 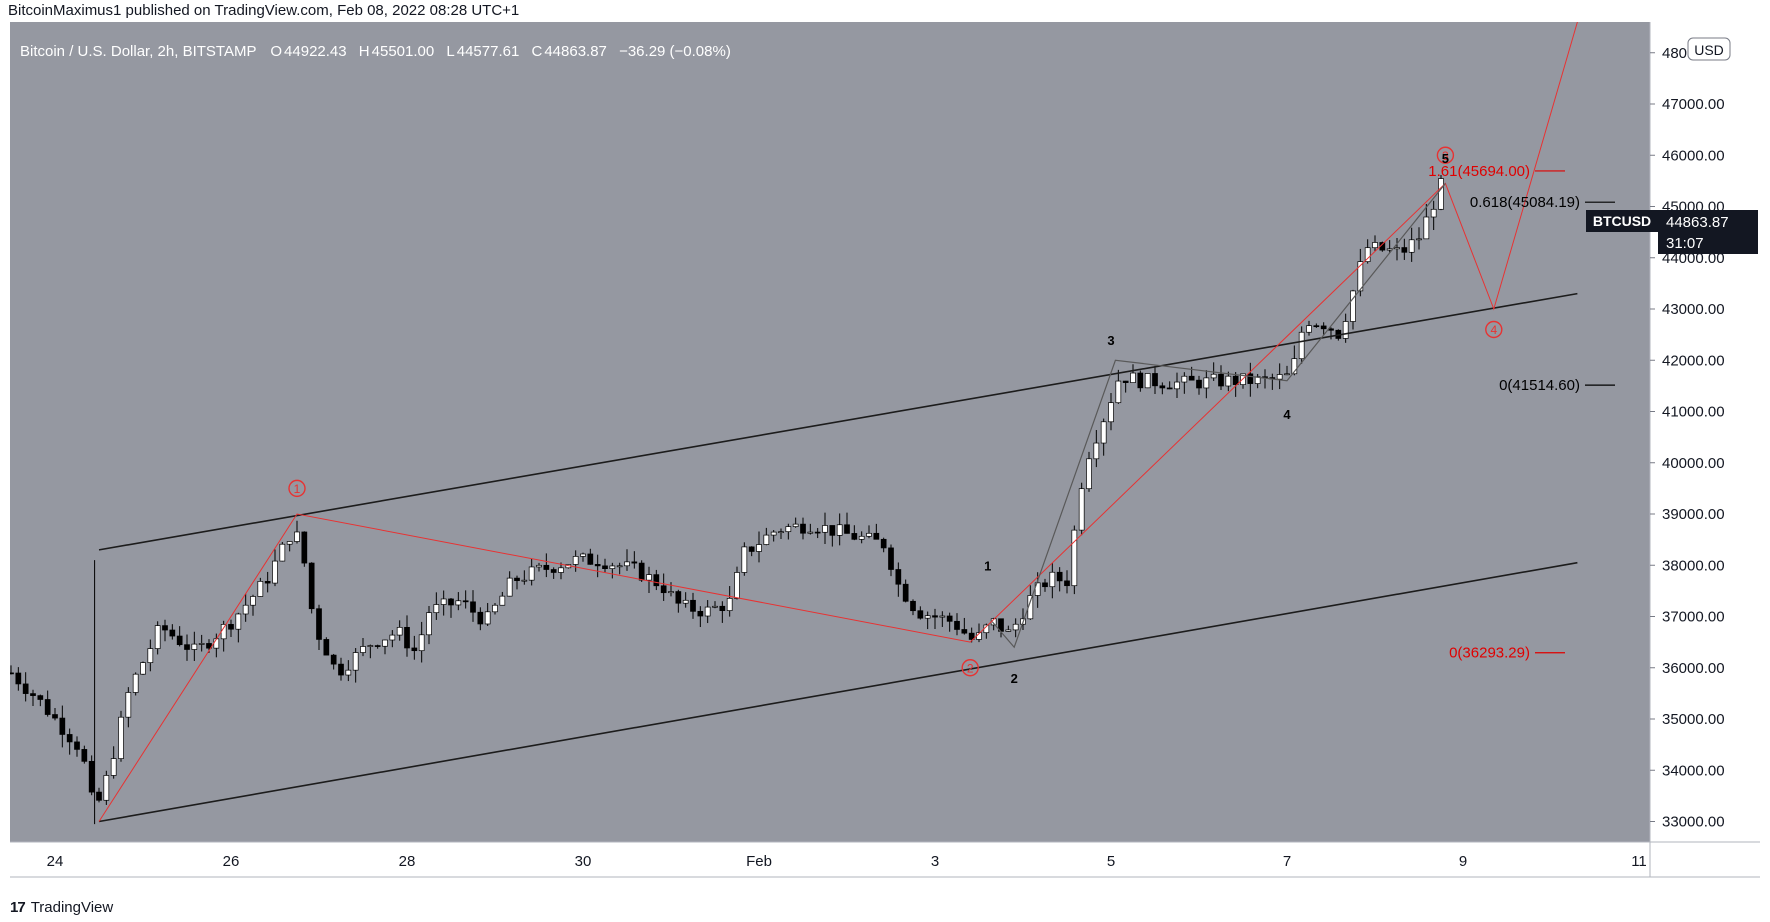 What do you see at coordinates (138, 51) in the screenshot?
I see `legend-symbol: Bitcoin / U.S. Dollar, 2h, BITSTAMP` at bounding box center [138, 51].